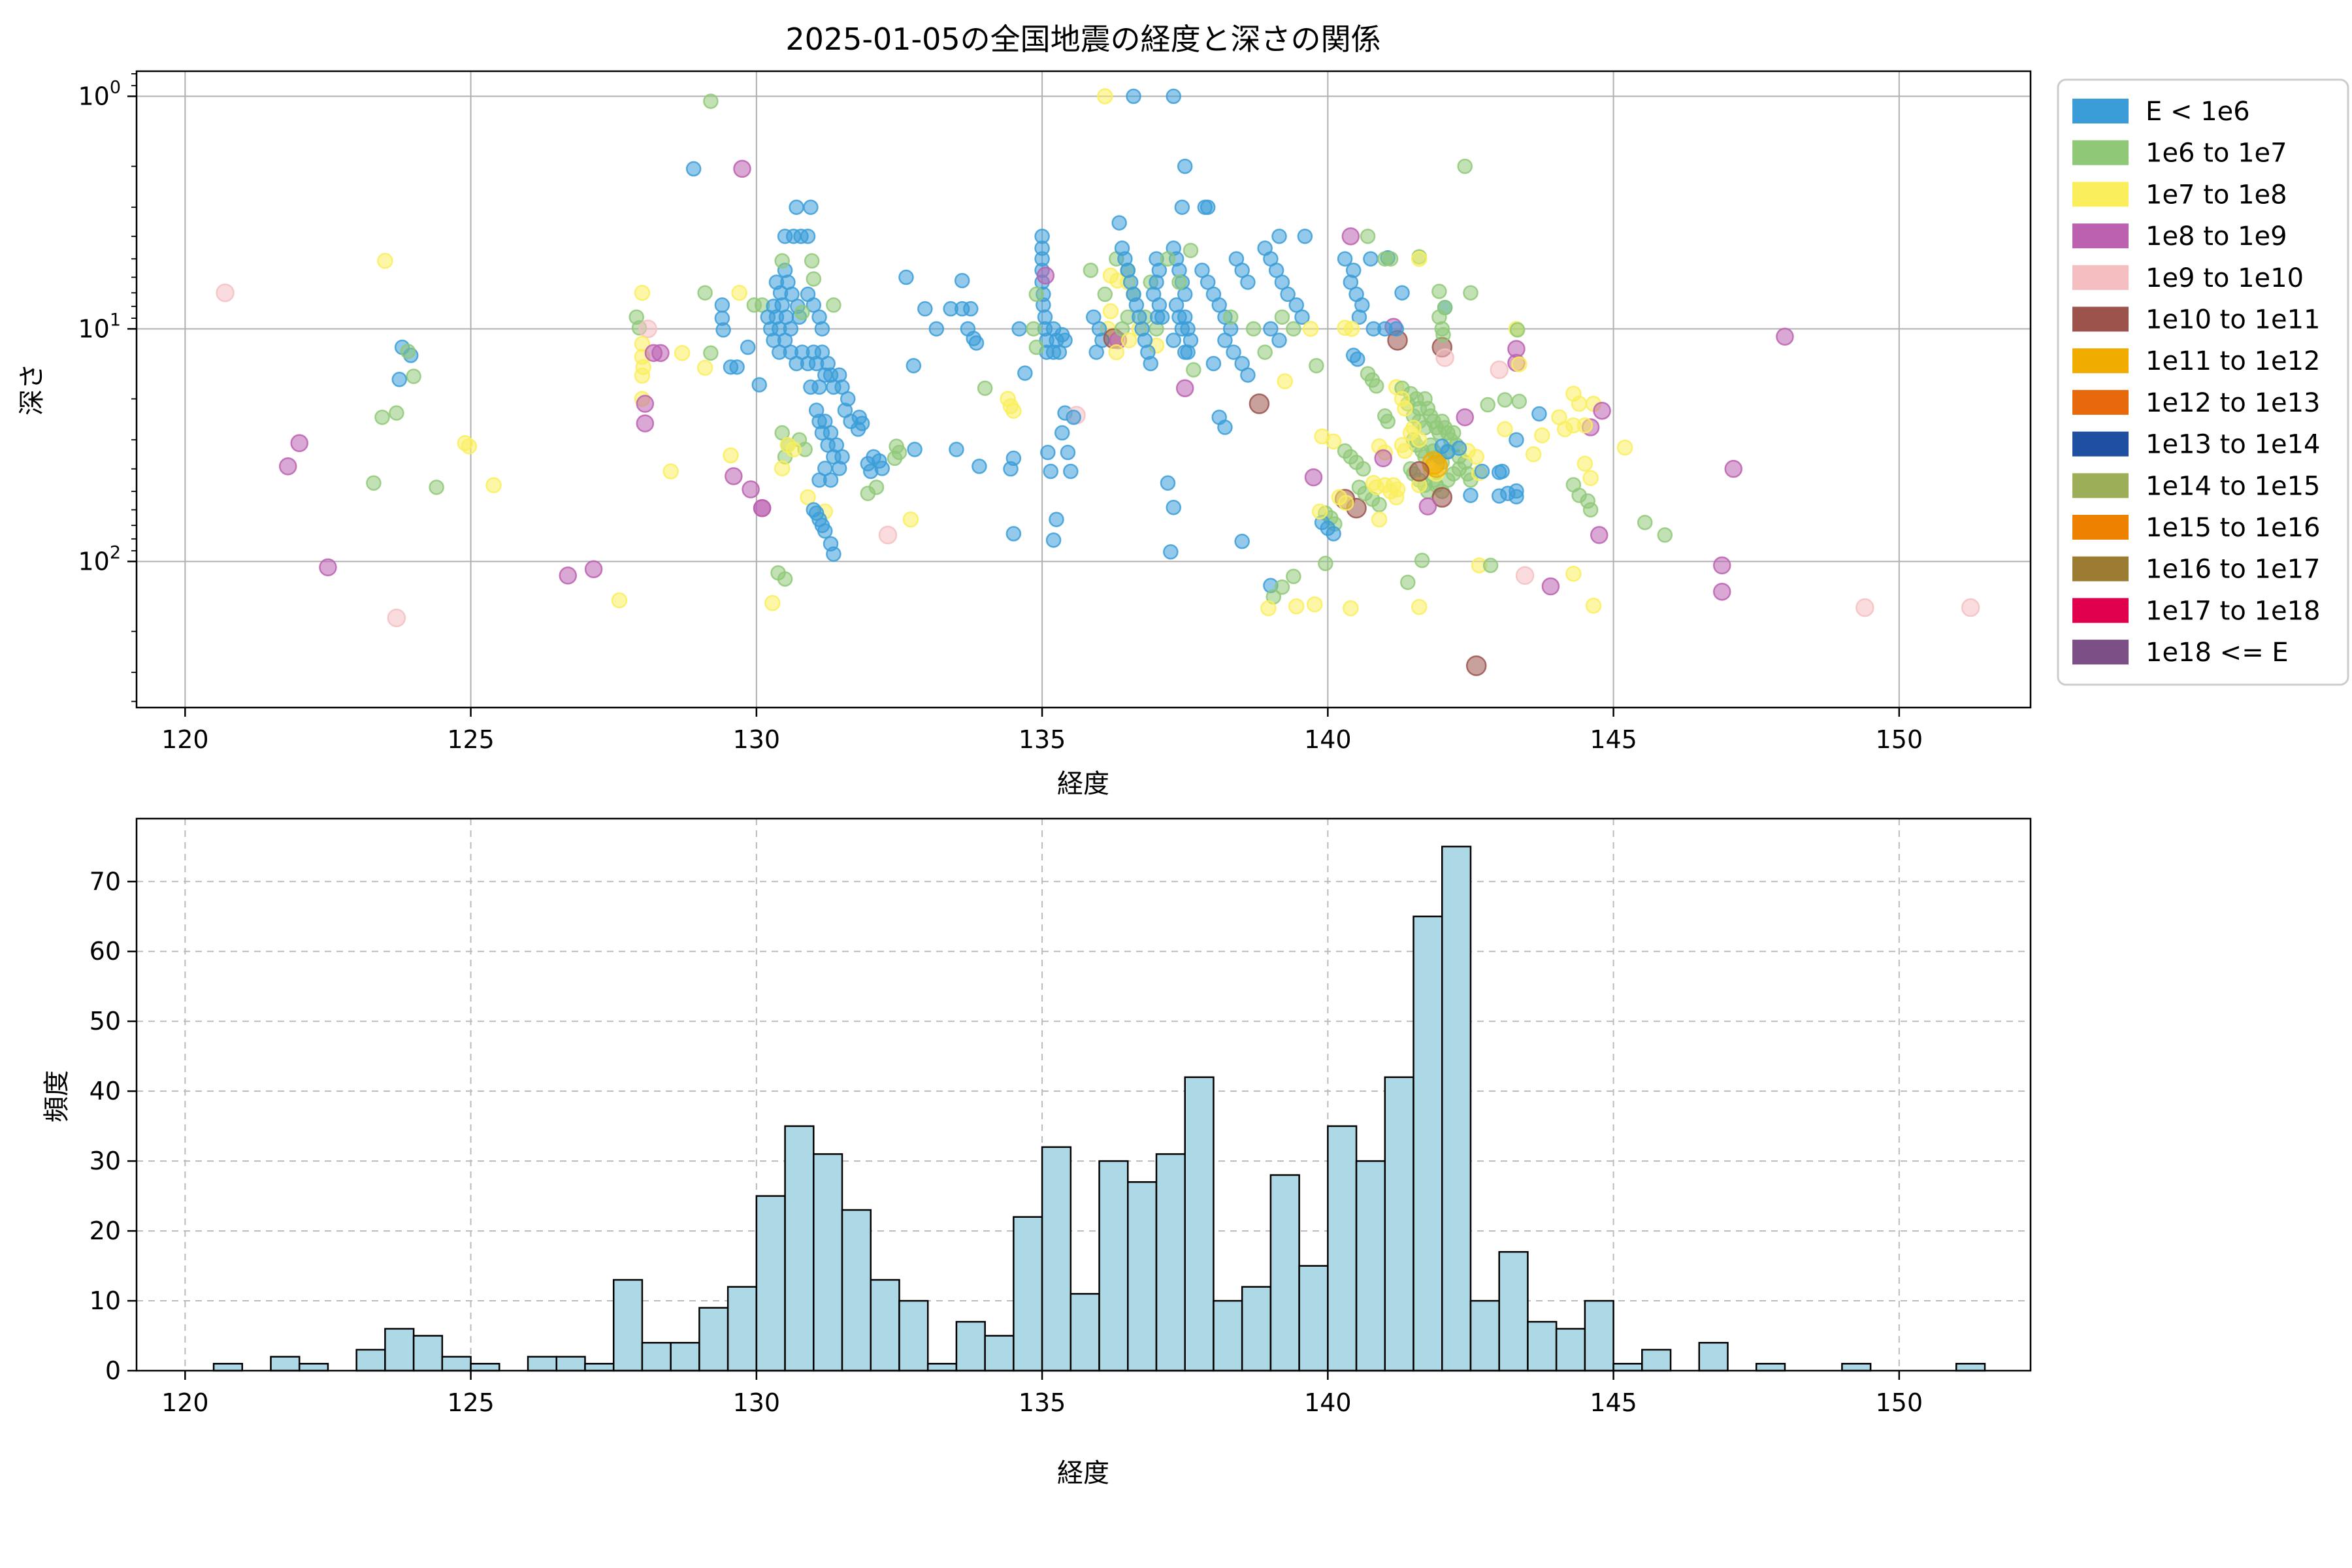 The width and height of the screenshot is (2352, 1568). I want to click on hist-y-tick-label: 40, so click(105, 1091).